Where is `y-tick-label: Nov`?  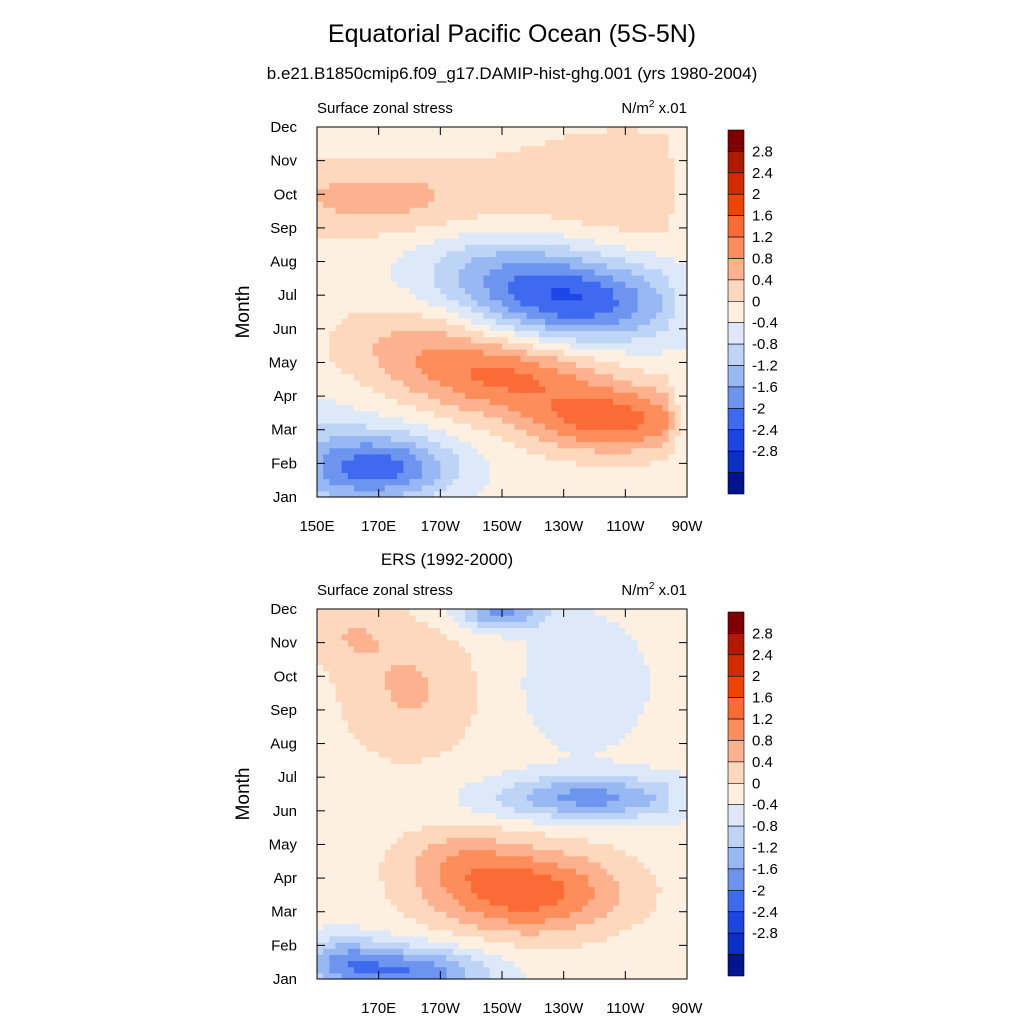
y-tick-label: Nov is located at coordinates (283, 161).